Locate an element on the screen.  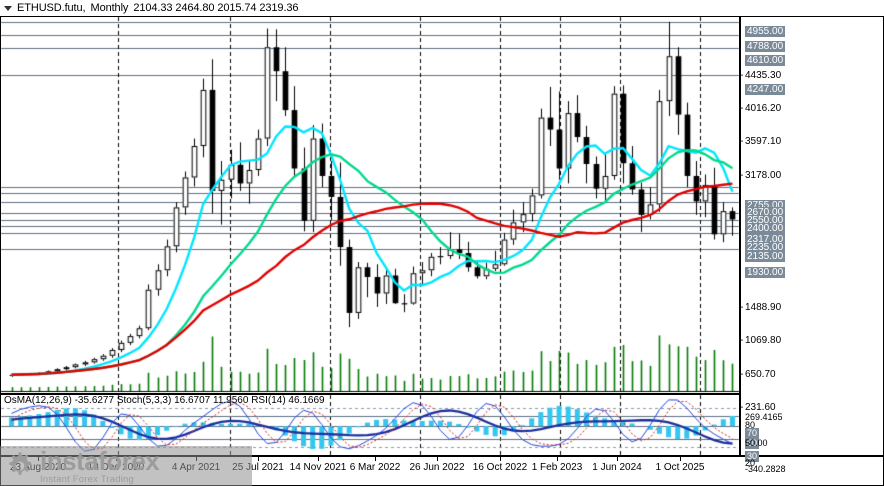
indicator-tick: 50 is located at coordinates (752, 443).